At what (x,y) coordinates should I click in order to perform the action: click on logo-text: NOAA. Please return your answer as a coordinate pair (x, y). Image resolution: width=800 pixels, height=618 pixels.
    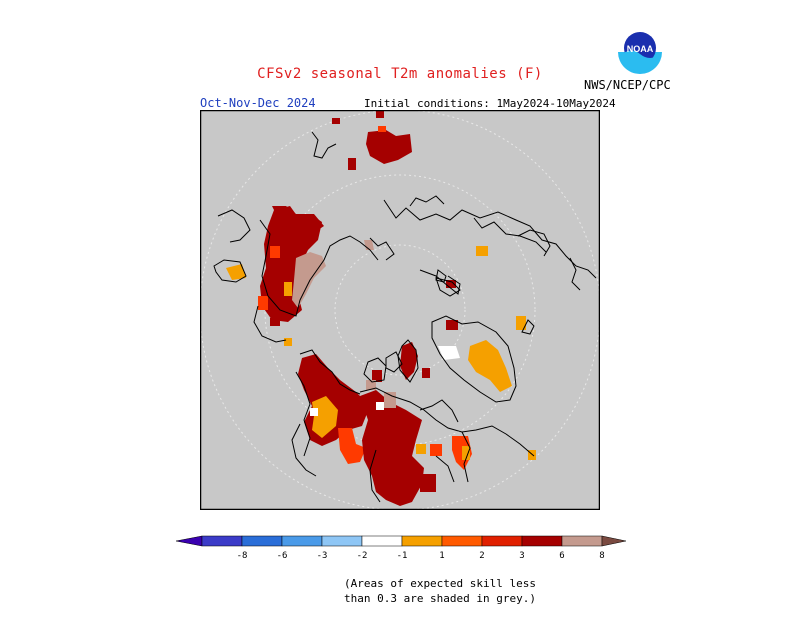
    Looking at the image, I should click on (640, 49).